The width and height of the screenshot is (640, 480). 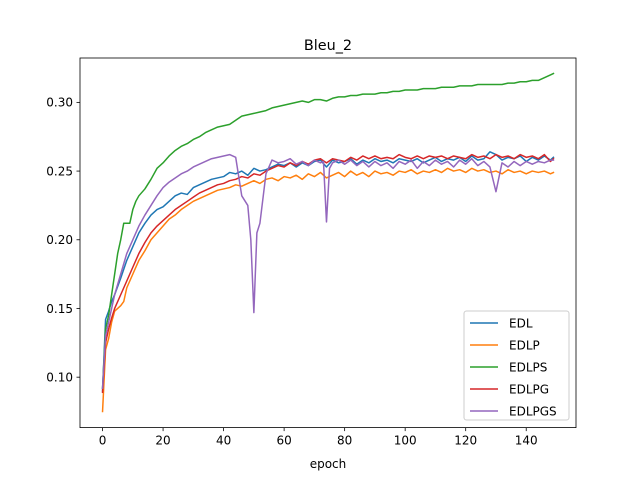 I want to click on legend-label-edlpg: EDLPG, so click(x=529, y=389).